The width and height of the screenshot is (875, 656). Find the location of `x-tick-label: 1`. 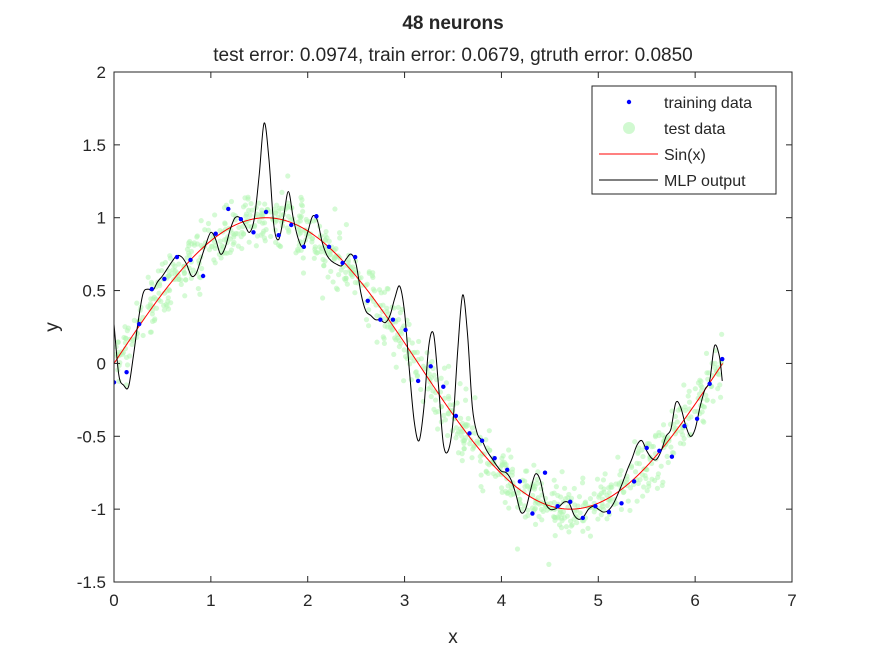

x-tick-label: 1 is located at coordinates (210, 600).